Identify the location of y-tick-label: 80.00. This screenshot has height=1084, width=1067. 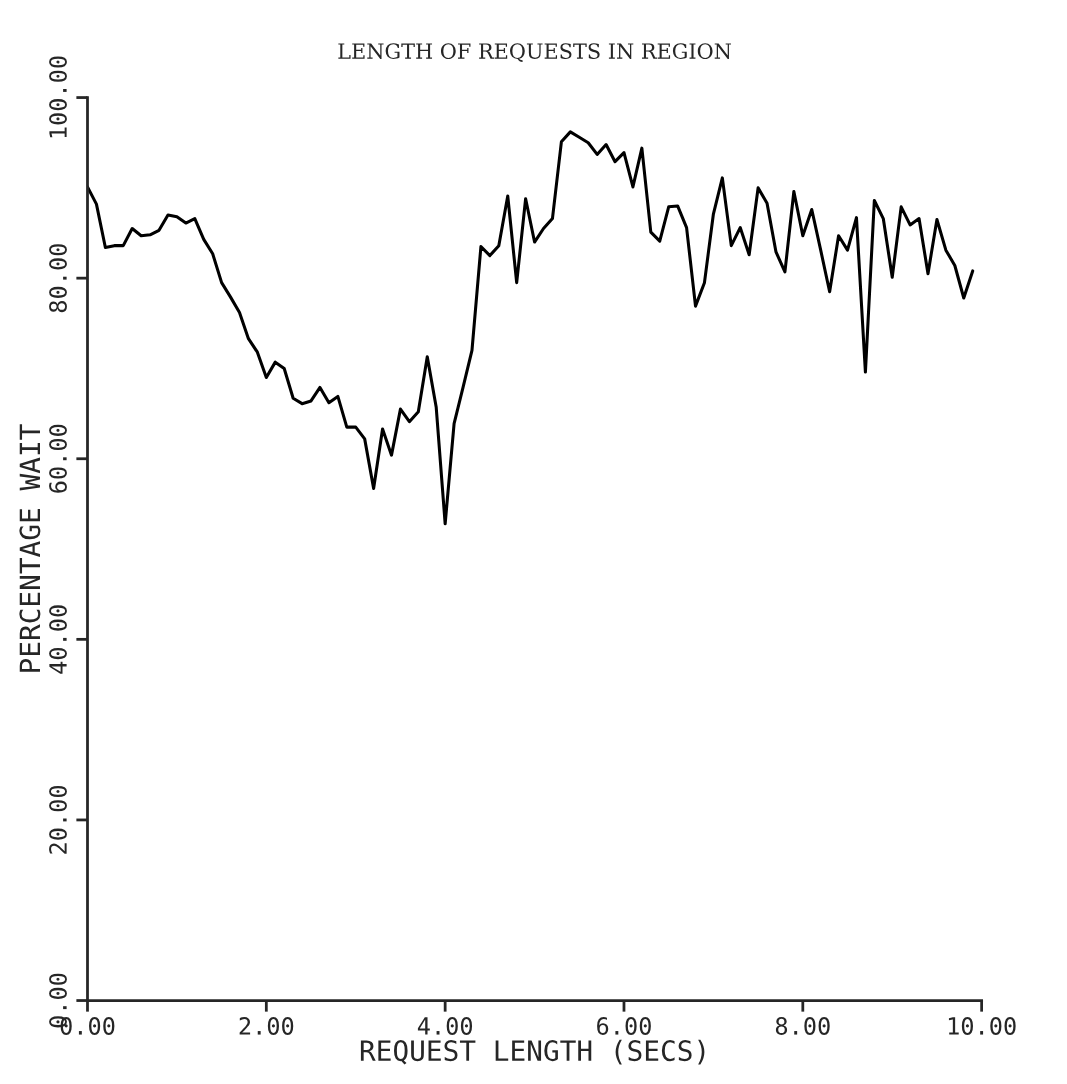
(58, 278).